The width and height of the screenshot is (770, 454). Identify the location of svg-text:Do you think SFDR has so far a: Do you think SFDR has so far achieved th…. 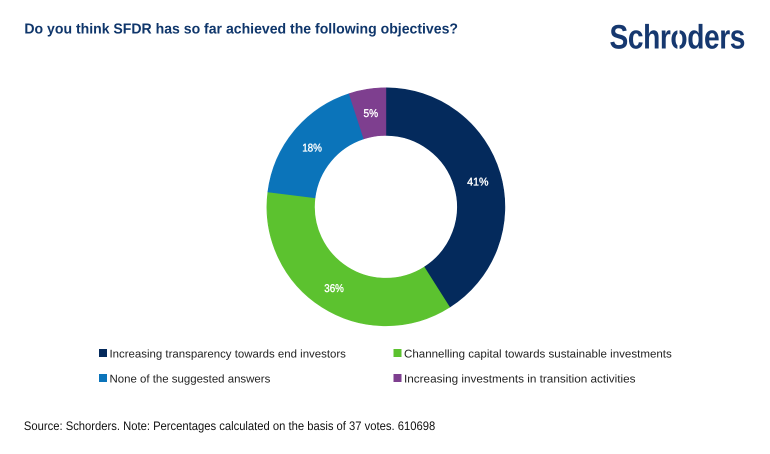
(241, 30).